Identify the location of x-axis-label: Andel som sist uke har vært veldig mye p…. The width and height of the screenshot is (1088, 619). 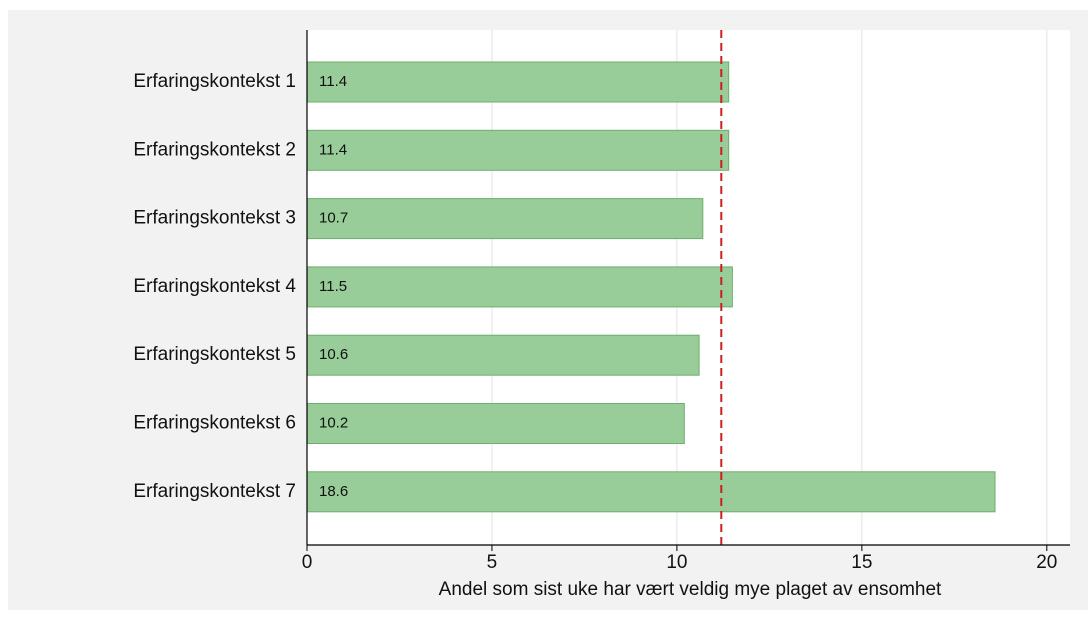
(690, 589).